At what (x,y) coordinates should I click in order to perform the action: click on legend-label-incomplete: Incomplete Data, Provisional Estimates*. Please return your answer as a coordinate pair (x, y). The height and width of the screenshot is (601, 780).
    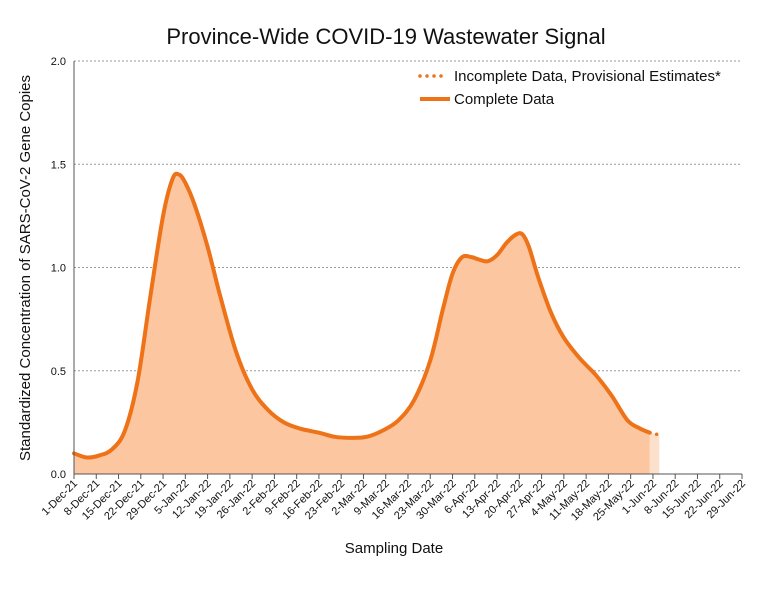
    Looking at the image, I should click on (587, 76).